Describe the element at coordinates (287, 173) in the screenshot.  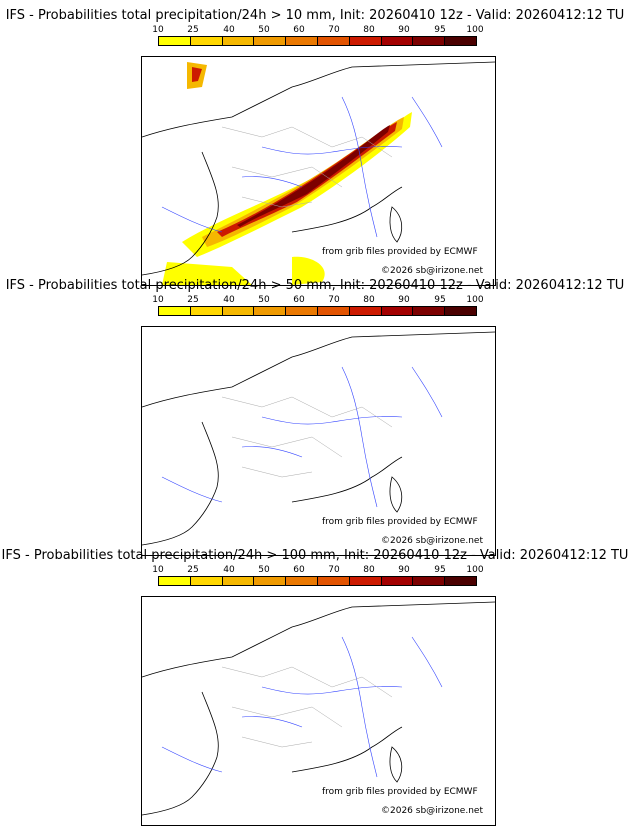
I see `precip-swath` at that location.